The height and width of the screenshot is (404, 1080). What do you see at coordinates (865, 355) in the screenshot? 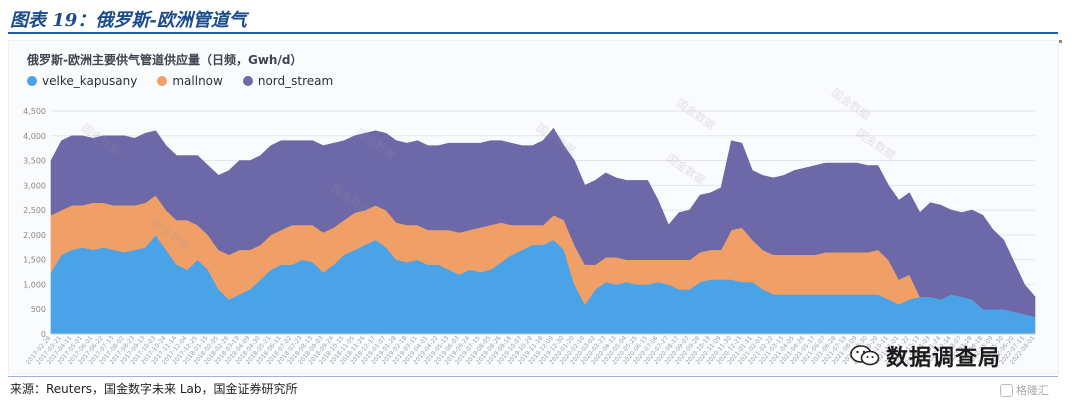
I see `wechat-icon` at bounding box center [865, 355].